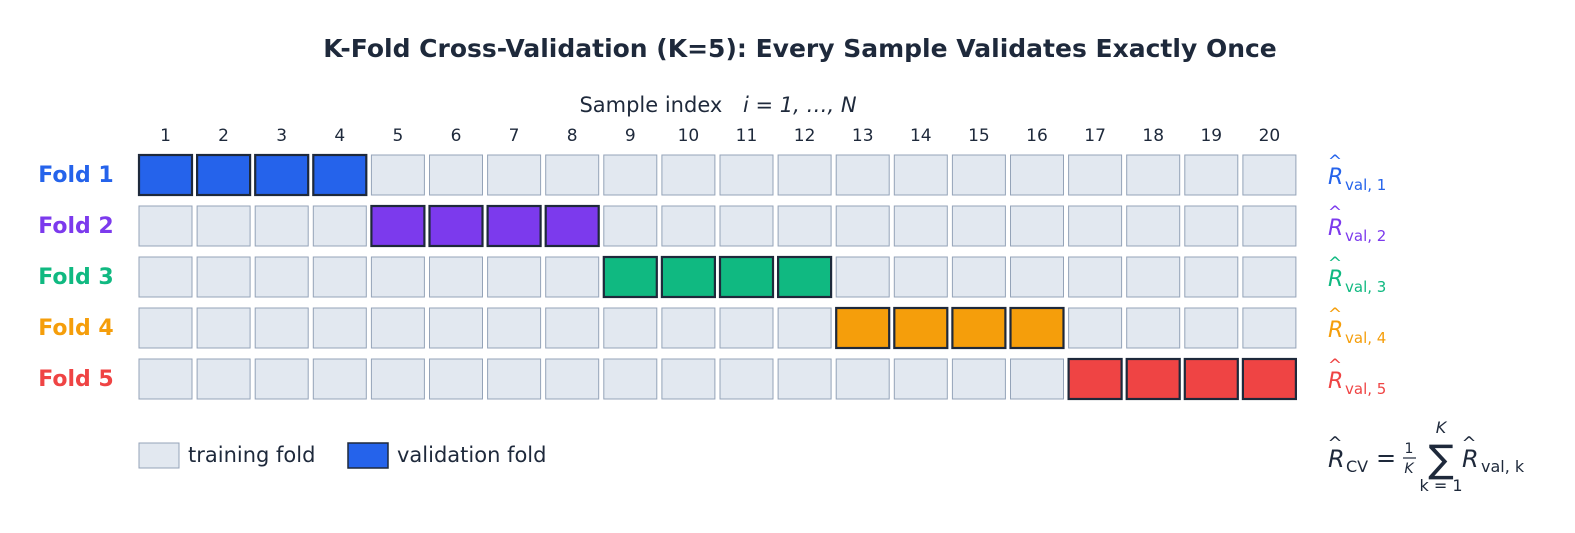 The height and width of the screenshot is (533, 1575). Describe the element at coordinates (251, 455) in the screenshot. I see `legend-training-label: training fold` at that location.